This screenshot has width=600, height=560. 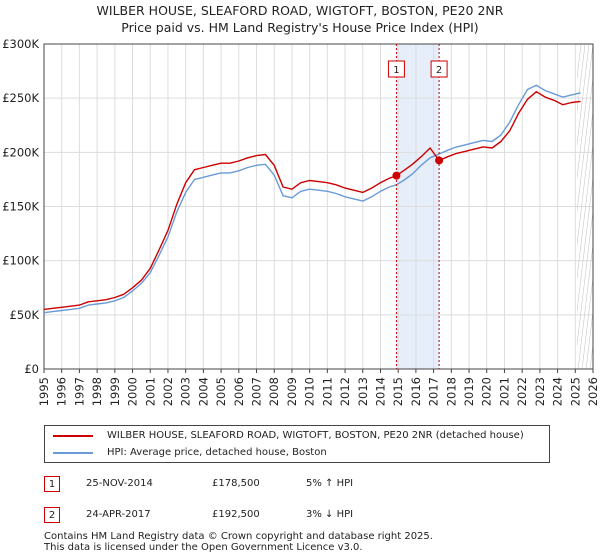 I want to click on x-tick-label: 2004, so click(x=203, y=391).